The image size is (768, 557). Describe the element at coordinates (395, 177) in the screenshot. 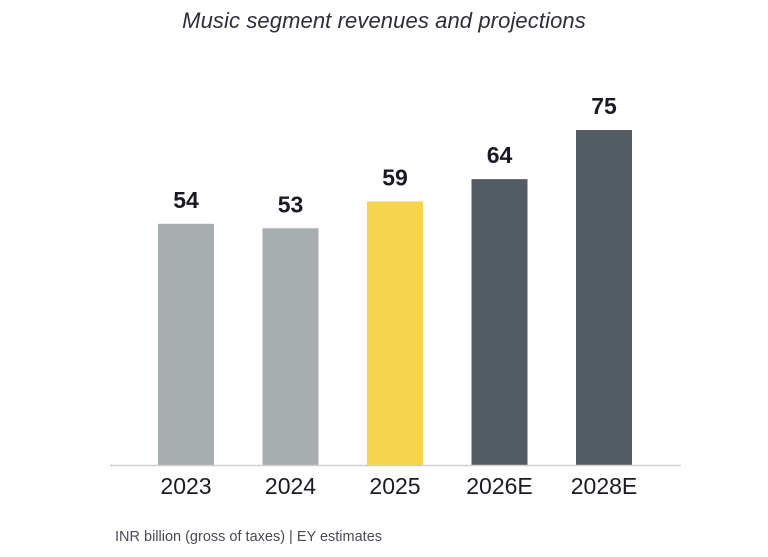

I see `value-label-2025: 59` at that location.